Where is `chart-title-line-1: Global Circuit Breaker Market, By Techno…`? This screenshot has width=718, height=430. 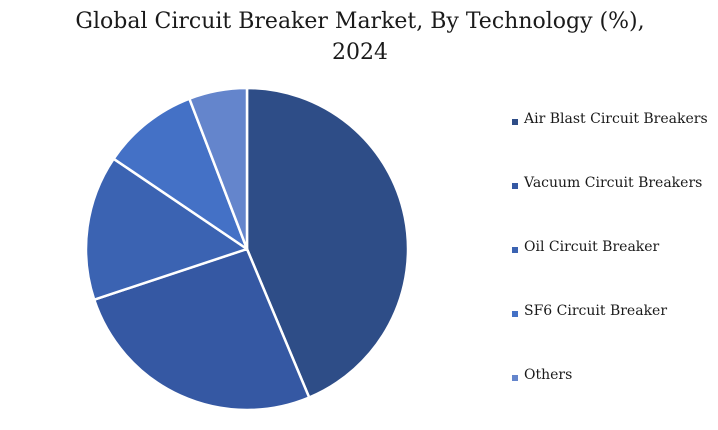
chart-title-line-1: Global Circuit Breaker Market, By Techno… is located at coordinates (360, 21).